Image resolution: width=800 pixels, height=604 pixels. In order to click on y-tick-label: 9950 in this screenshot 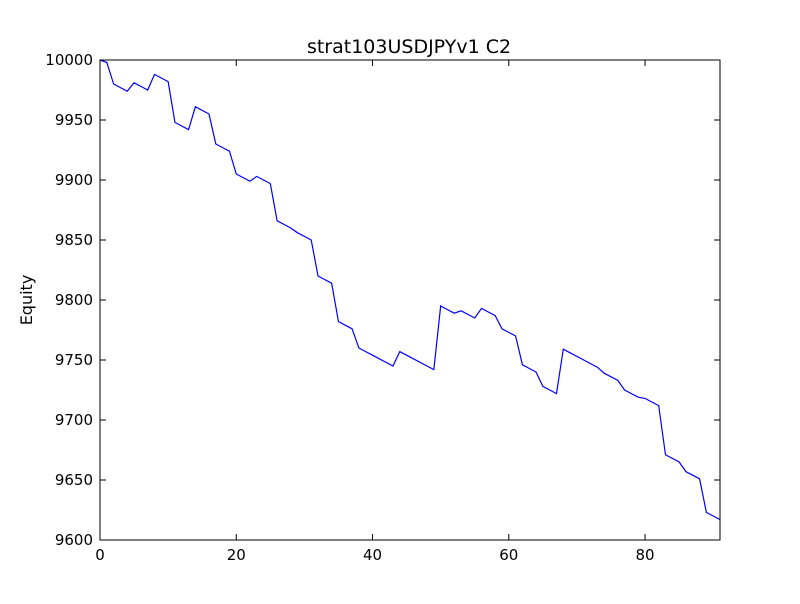, I will do `click(74, 120)`.